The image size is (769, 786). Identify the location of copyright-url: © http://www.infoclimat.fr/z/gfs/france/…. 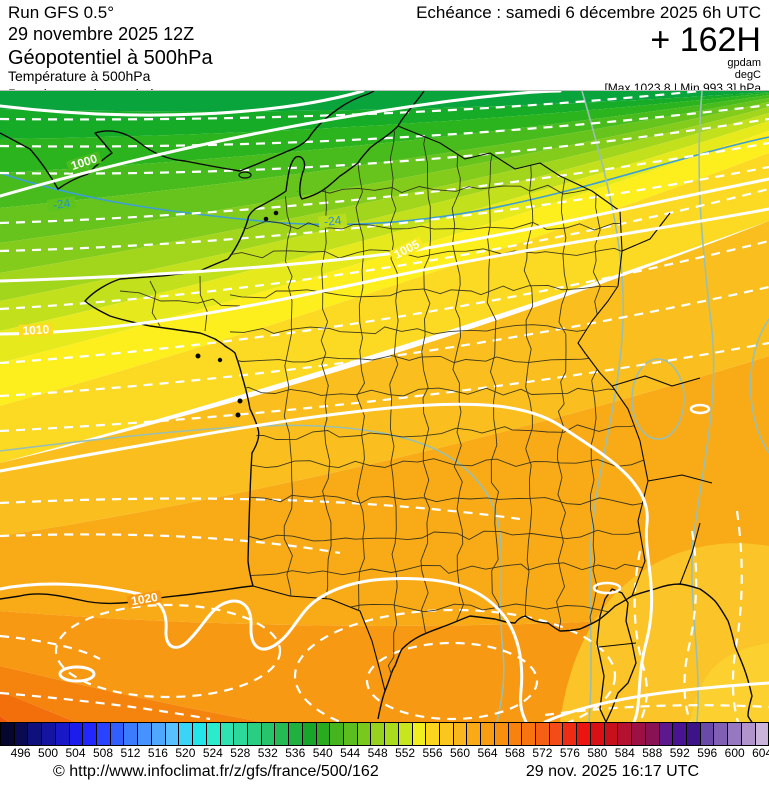
(216, 771).